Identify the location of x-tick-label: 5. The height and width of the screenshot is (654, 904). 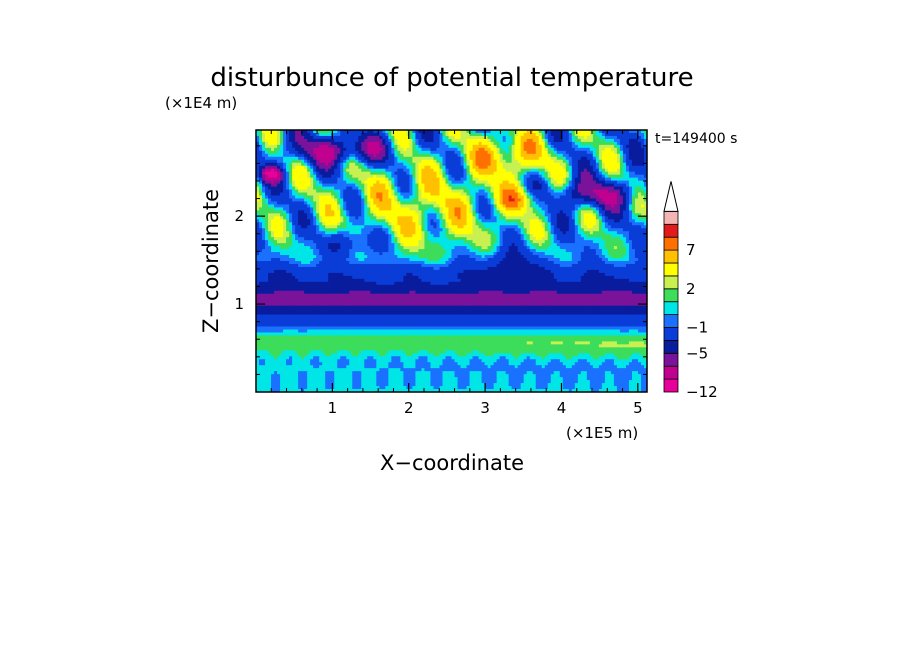
(638, 408).